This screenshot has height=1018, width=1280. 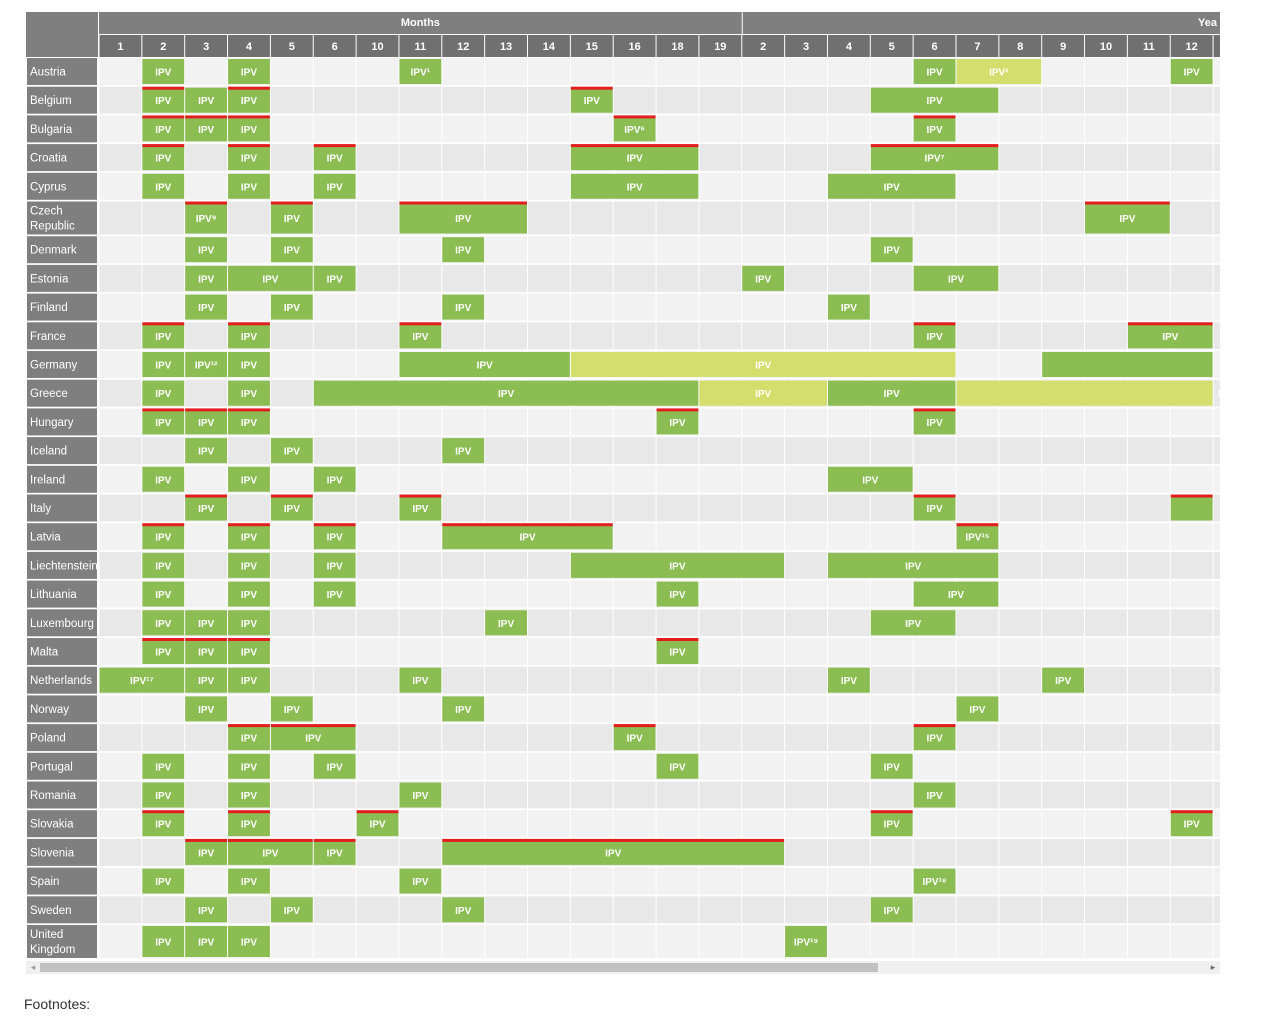 I want to click on horizontal-scrollbar: ◂ ▸, so click(x=623, y=967).